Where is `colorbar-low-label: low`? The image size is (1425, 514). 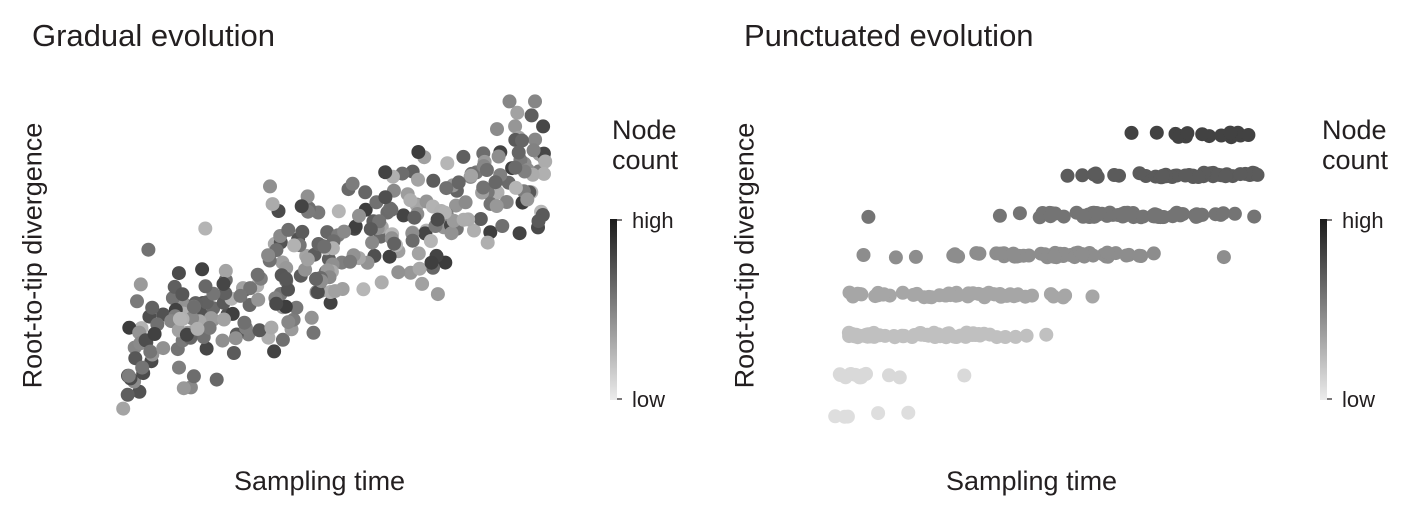
colorbar-low-label: low is located at coordinates (649, 399).